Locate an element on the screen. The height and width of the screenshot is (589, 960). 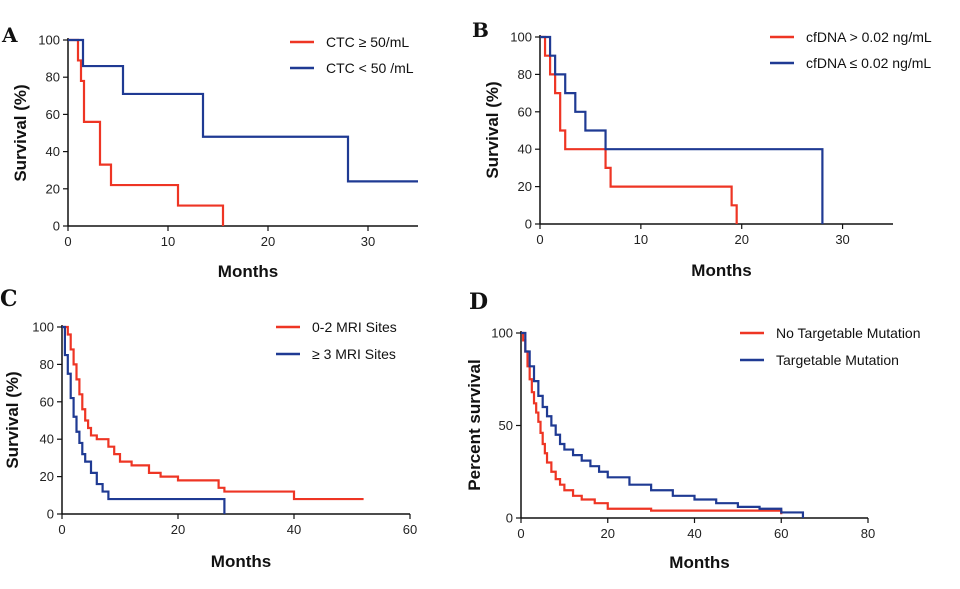
panel-d-x-tick-label: 80 is located at coordinates (868, 533).